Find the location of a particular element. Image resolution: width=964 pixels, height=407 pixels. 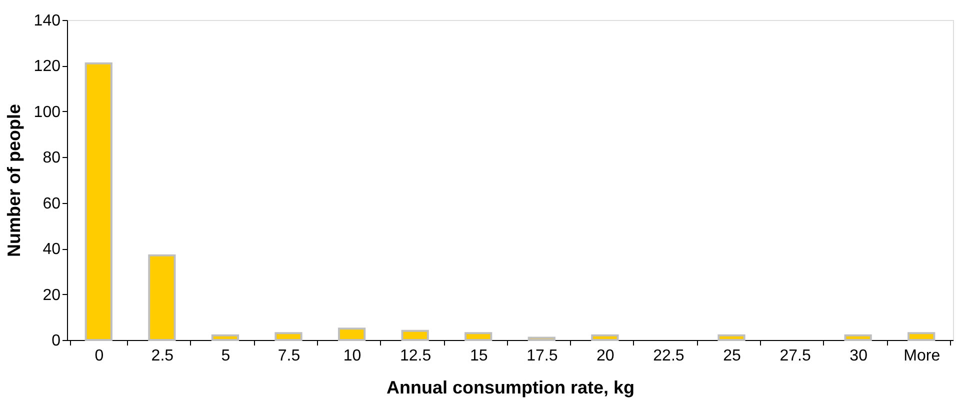

y-axis-title: Number of people is located at coordinates (14, 181).